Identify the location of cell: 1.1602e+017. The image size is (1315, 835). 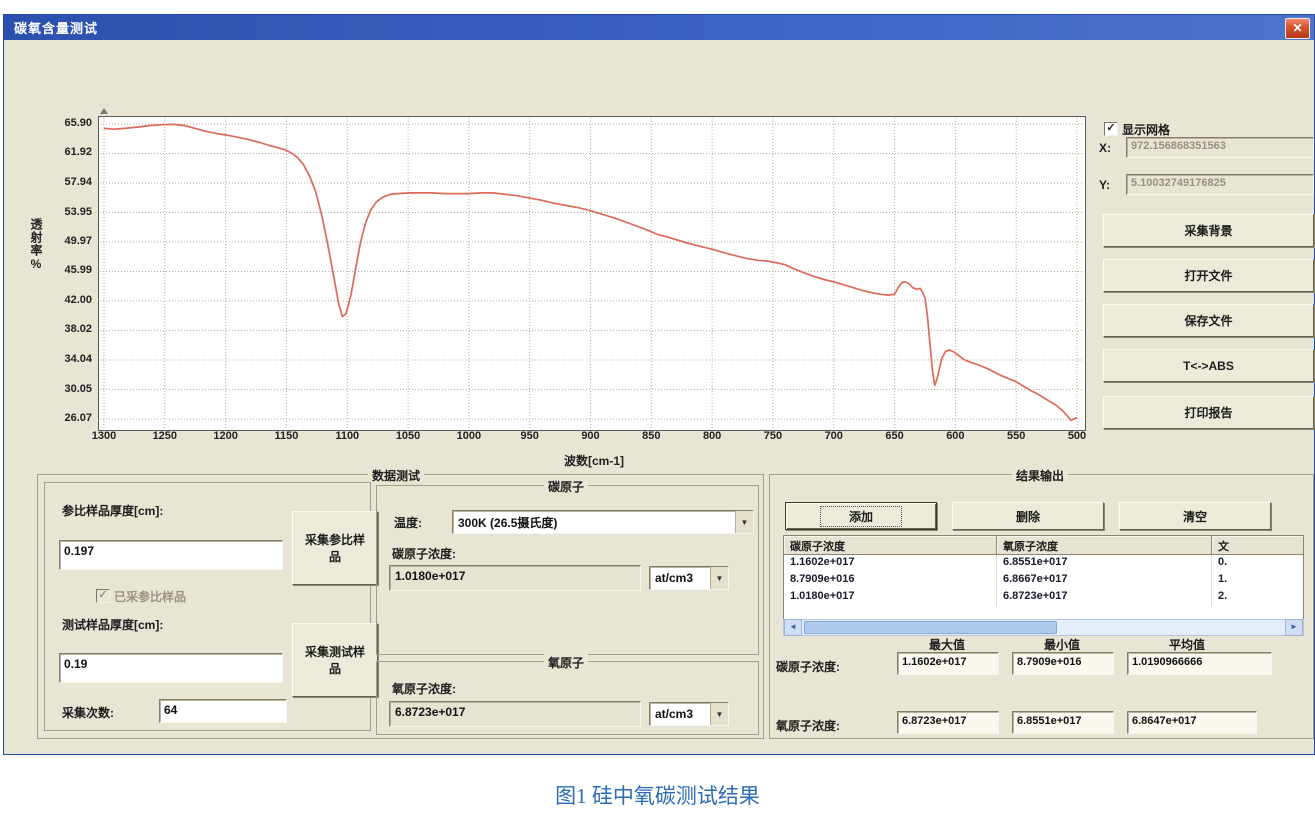
(890, 563).